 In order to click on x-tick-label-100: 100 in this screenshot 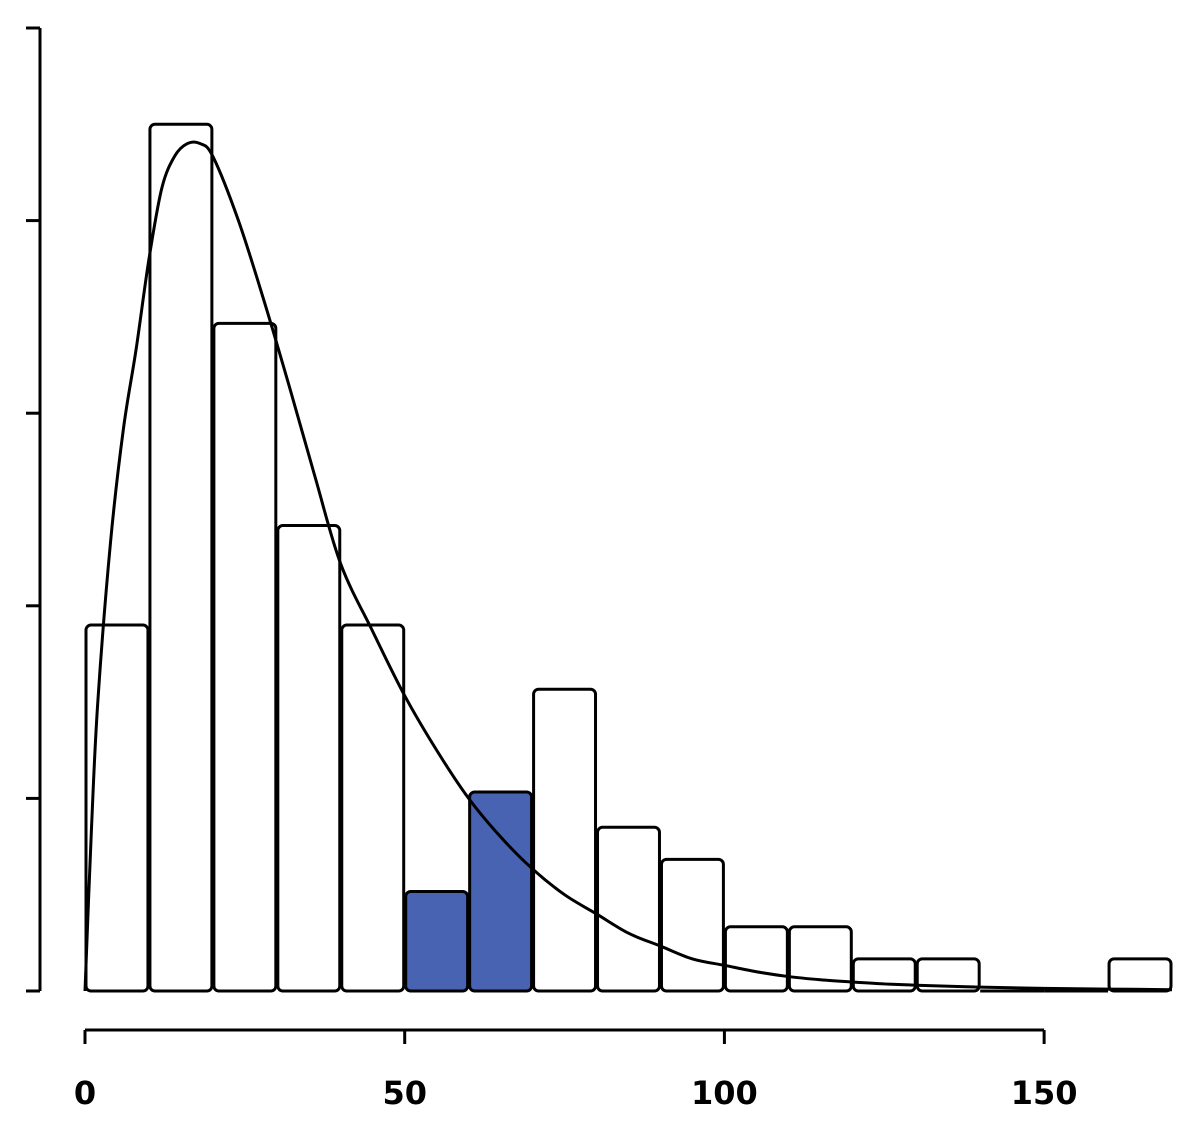, I will do `click(724, 1093)`.